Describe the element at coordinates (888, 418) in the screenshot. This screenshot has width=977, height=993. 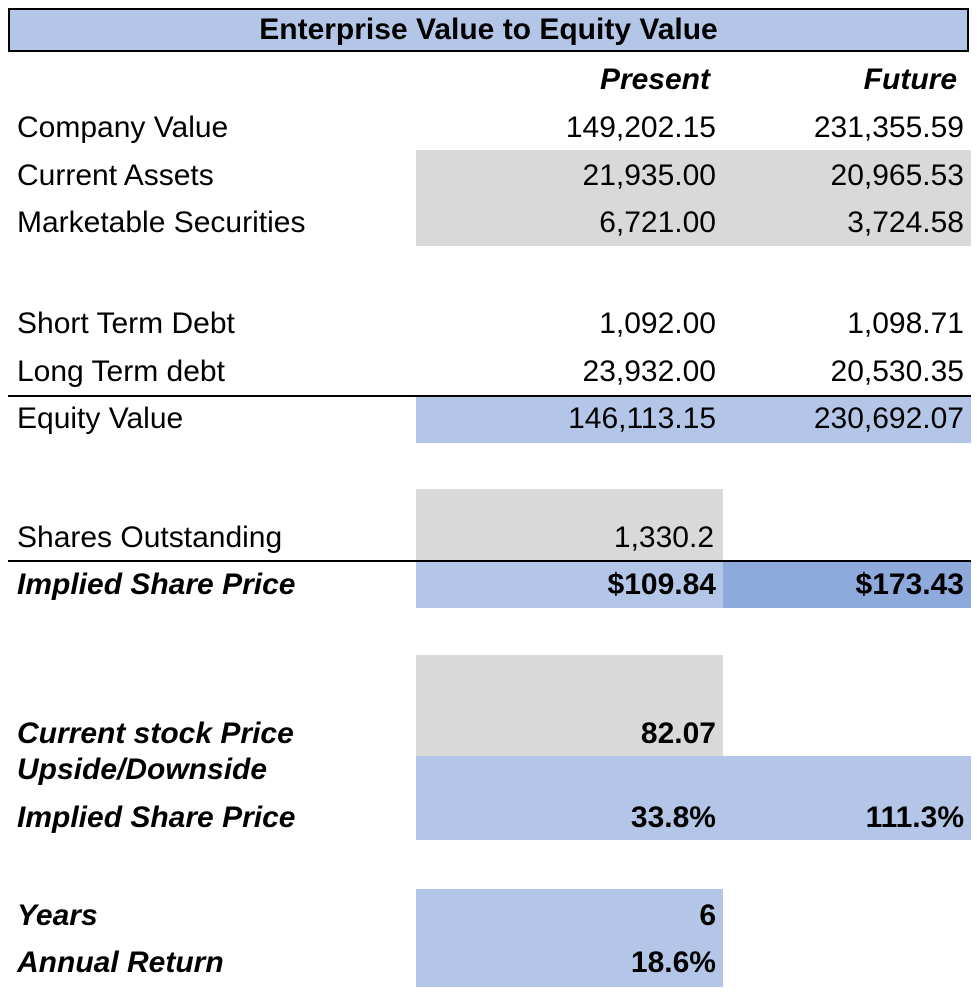
I see `equity-value-future: 230,692.07` at that location.